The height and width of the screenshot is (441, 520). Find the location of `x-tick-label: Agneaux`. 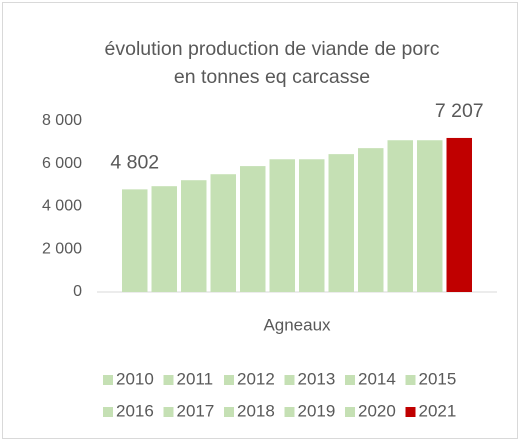

x-tick-label: Agneaux is located at coordinates (297, 324).